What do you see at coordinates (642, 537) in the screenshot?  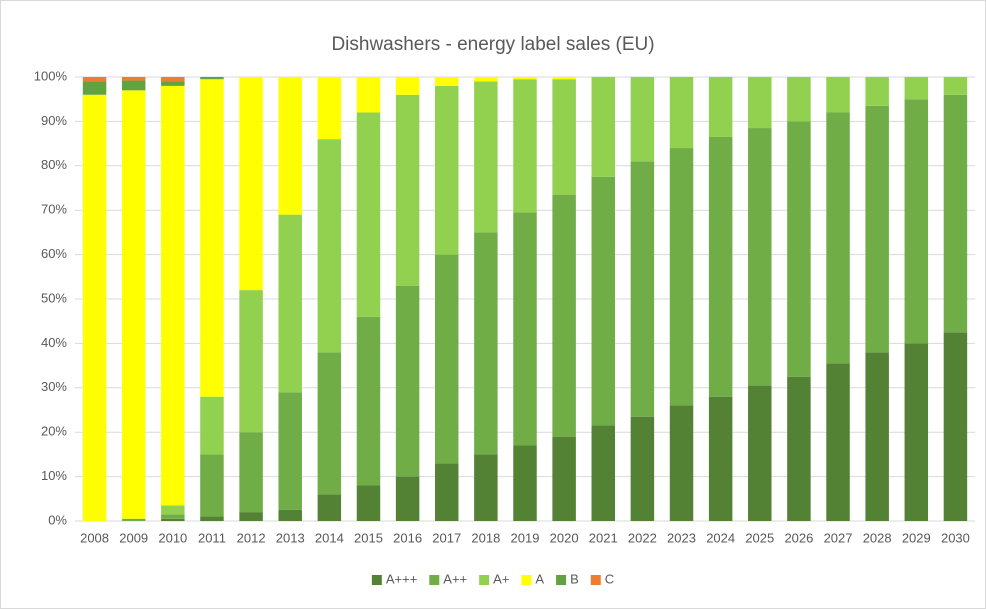 I see `x-tick-label: 2022` at bounding box center [642, 537].